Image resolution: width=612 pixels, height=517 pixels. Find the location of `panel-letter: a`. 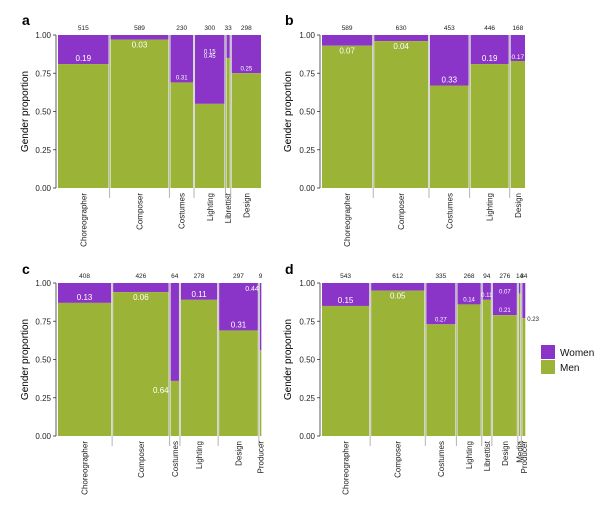

panel-letter: a is located at coordinates (26, 20).